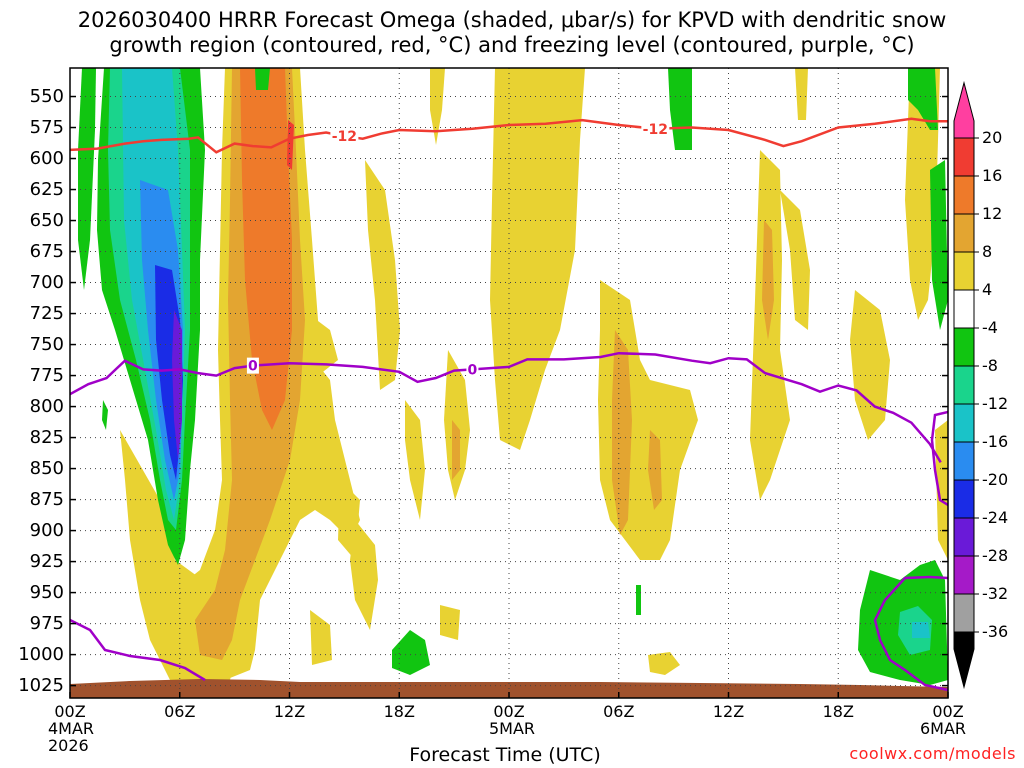  I want to click on y-tick-label: 925, so click(46, 561).